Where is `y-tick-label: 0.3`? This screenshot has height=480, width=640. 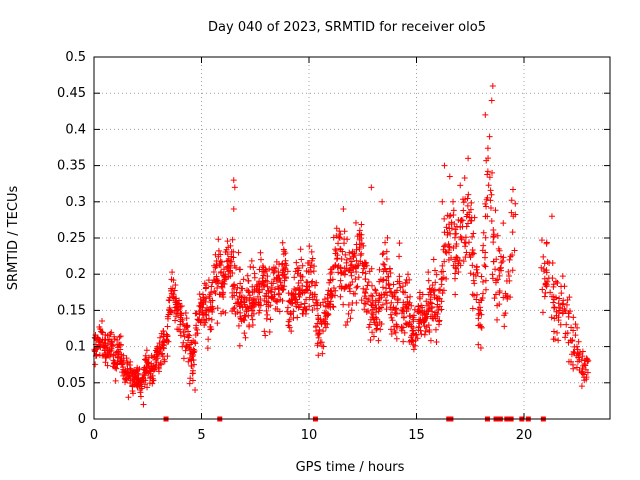 y-tick-label: 0.3 is located at coordinates (75, 202).